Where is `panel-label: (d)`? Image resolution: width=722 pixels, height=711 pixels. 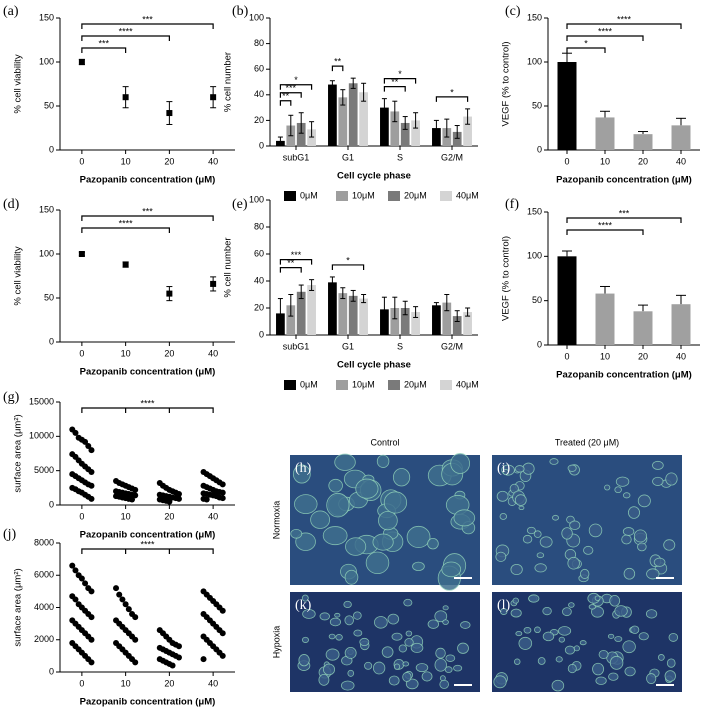 panel-label: (d) is located at coordinates (11, 204).